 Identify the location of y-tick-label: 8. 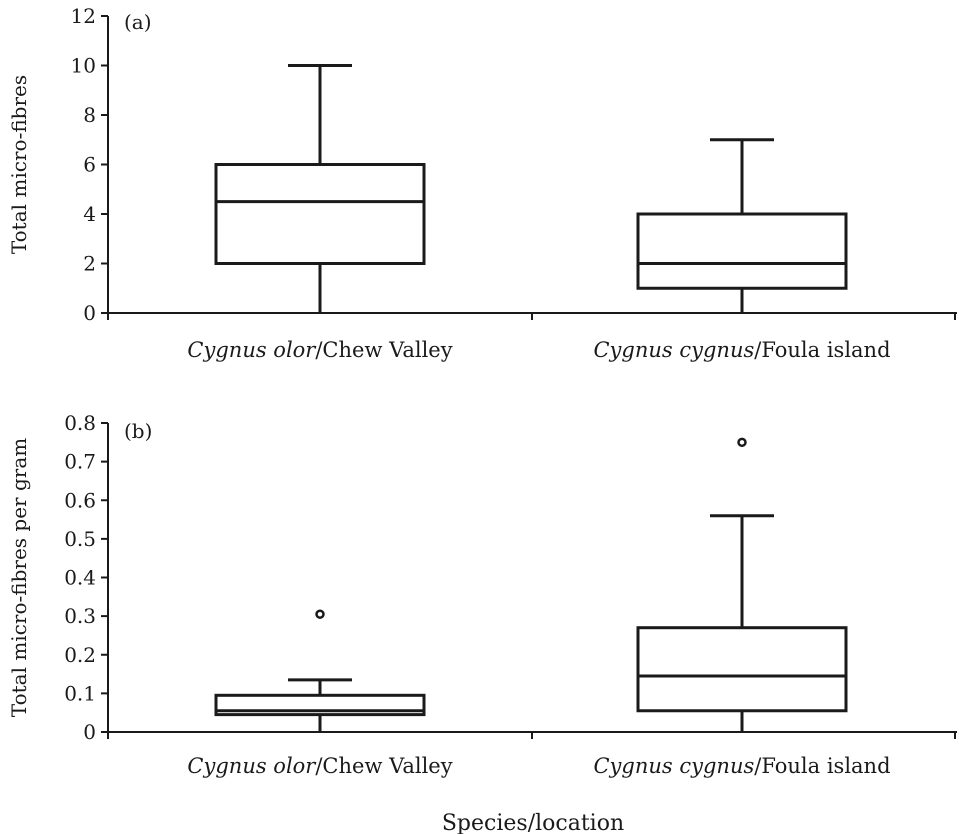
(89, 115).